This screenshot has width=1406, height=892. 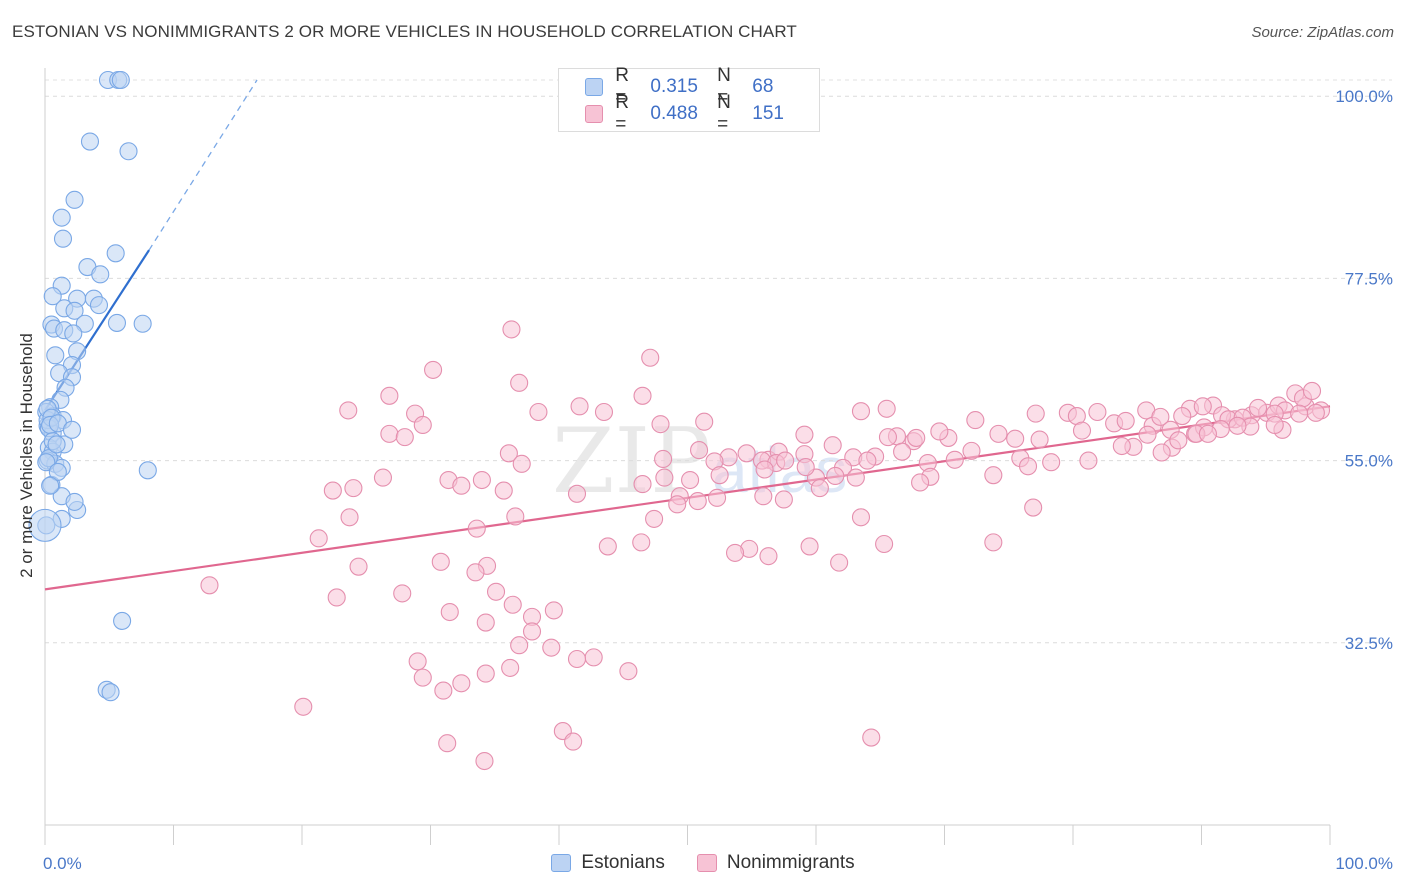 What do you see at coordinates (26, 455) in the screenshot?
I see `y-axis-title: 2 or more Vehicles in Household` at bounding box center [26, 455].